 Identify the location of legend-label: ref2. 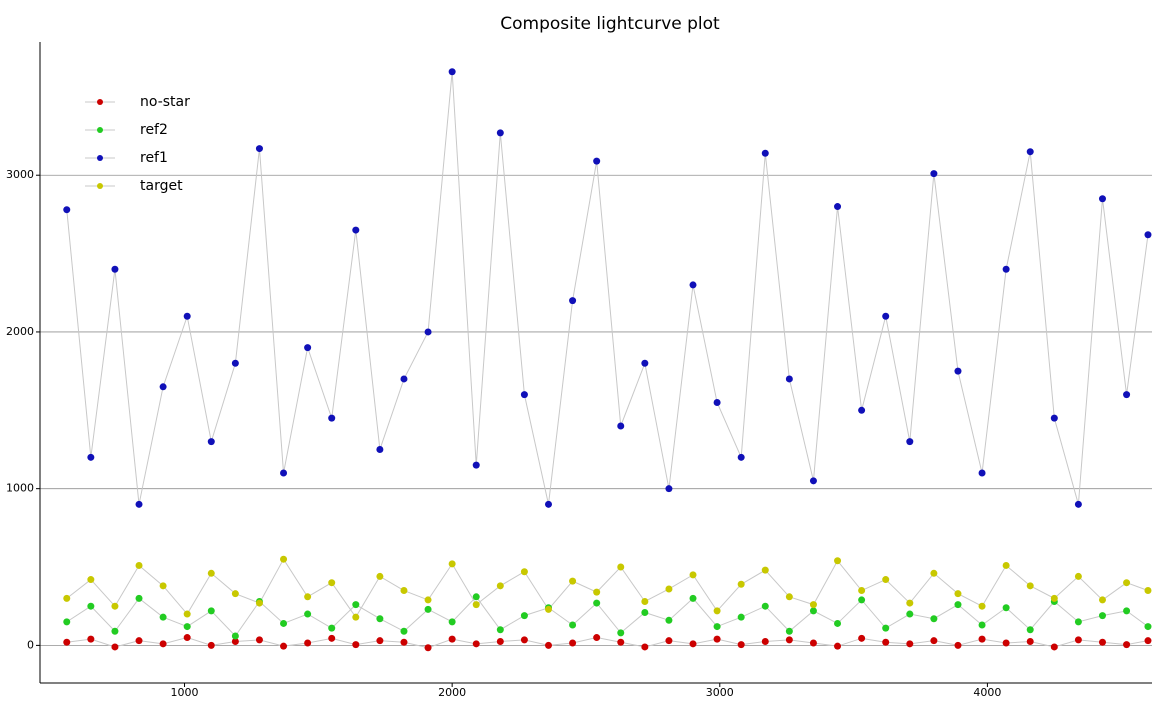
(154, 130).